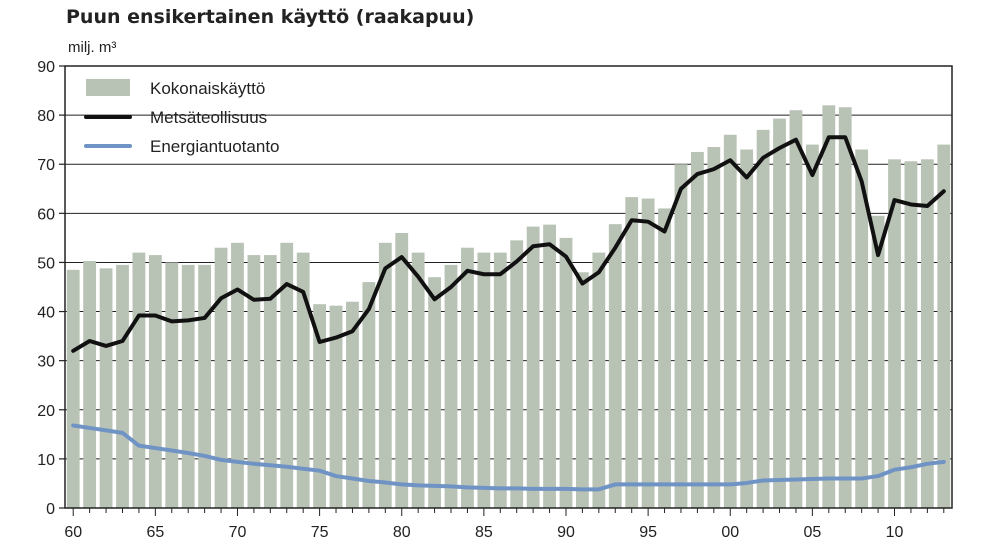 This screenshot has width=1006, height=558. Describe the element at coordinates (944, 326) in the screenshot. I see `bar-2013` at that location.